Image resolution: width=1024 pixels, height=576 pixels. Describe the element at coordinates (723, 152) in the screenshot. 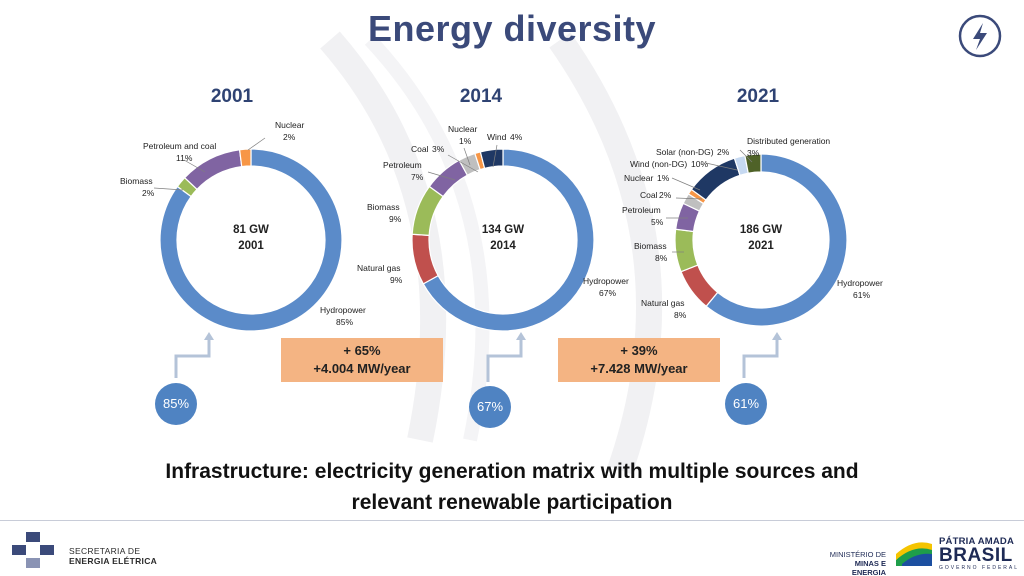

I see `value-2021-solar: 2%` at that location.